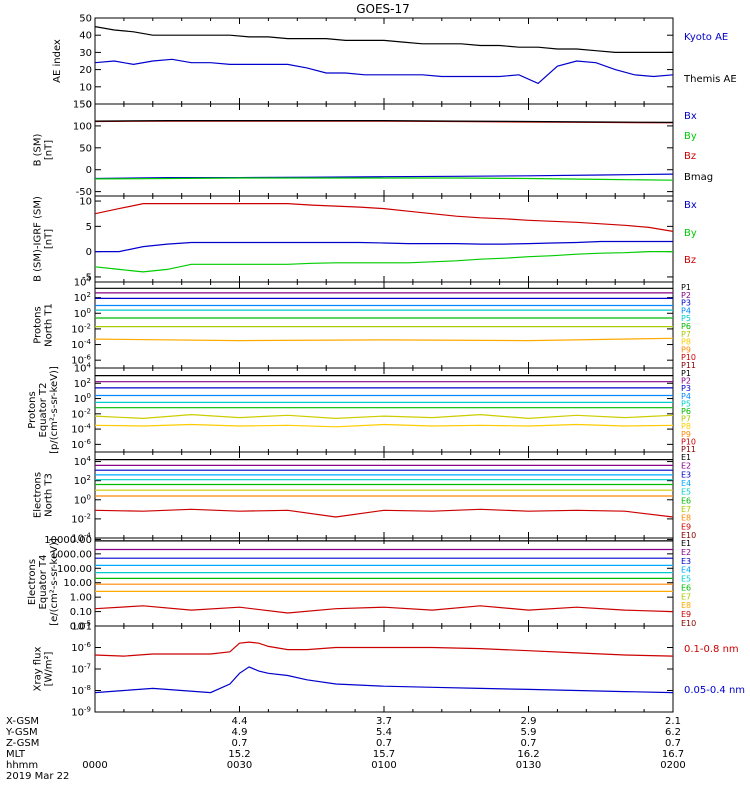 Image resolution: width=750 pixels, height=800 pixels. Describe the element at coordinates (686, 509) in the screenshot. I see `legend-label: E7` at that location.